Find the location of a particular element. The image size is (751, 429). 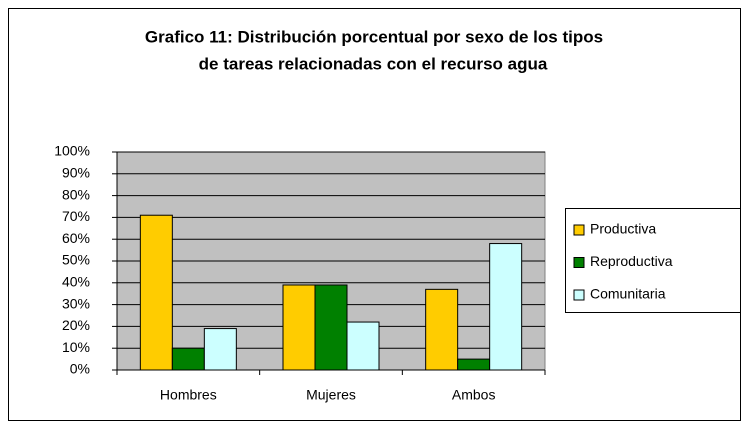

x-tick-label: Ambos is located at coordinates (474, 395).